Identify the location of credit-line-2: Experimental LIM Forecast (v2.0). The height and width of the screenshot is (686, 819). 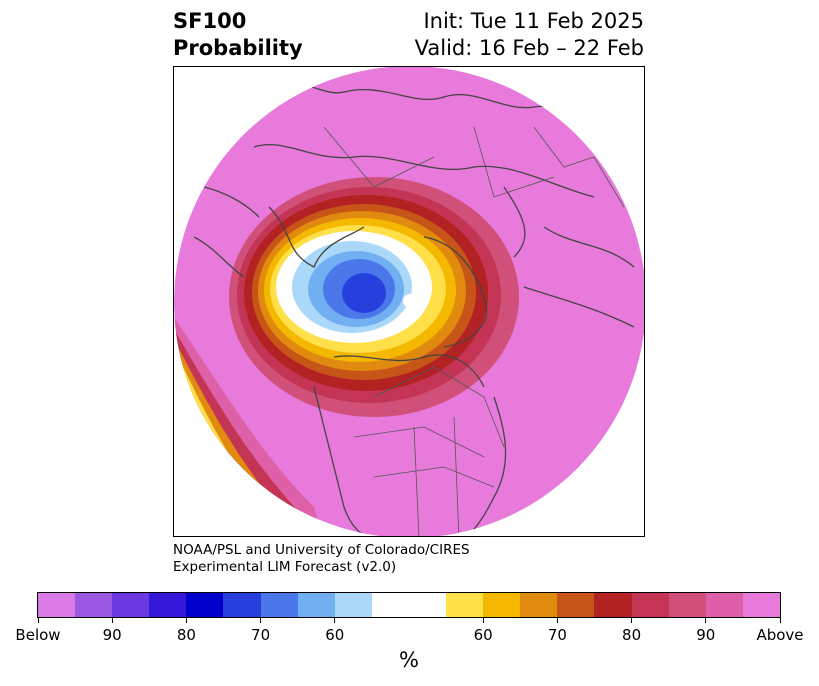
(285, 567).